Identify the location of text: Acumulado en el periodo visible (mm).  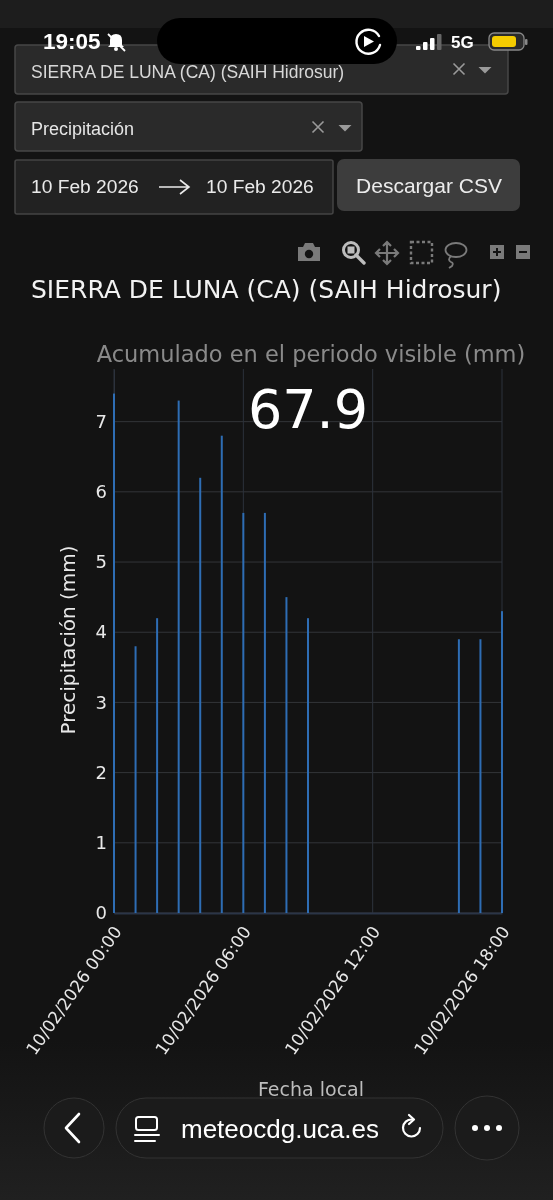
(311, 354).